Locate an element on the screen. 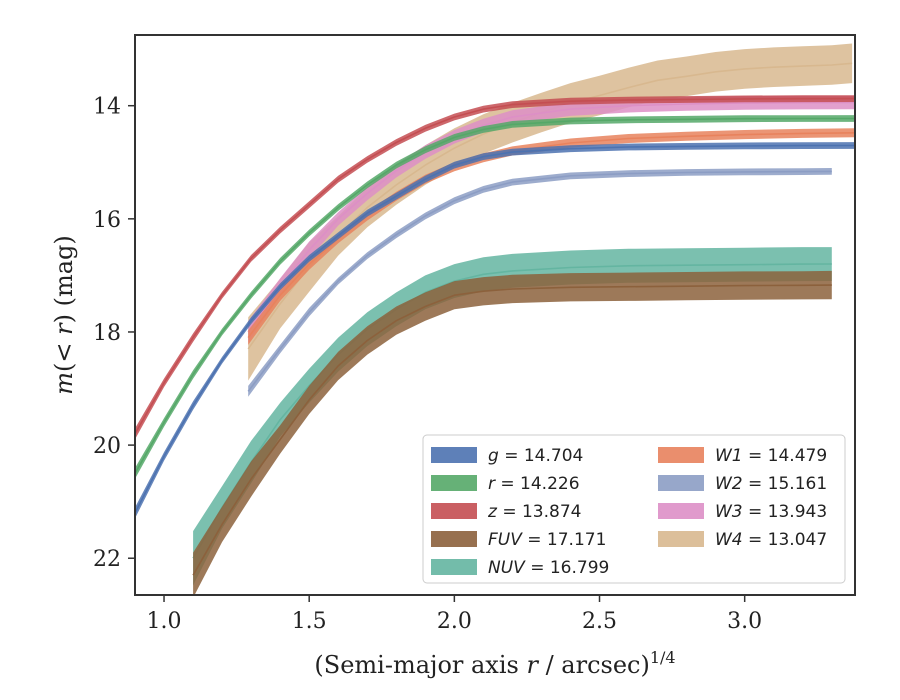  legend-swatch-W3 is located at coordinates (681, 511).